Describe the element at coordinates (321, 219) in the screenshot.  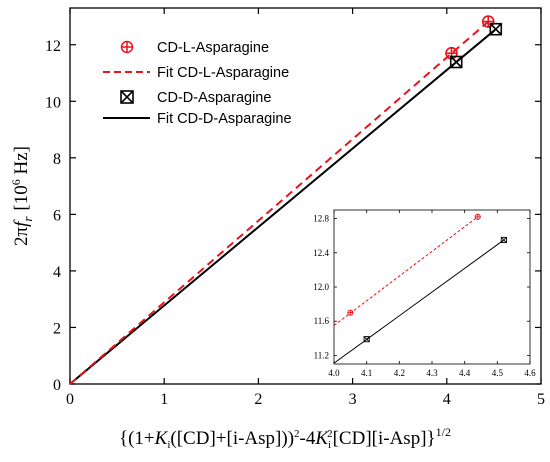
I see `y-tick-label: 12.8` at that location.